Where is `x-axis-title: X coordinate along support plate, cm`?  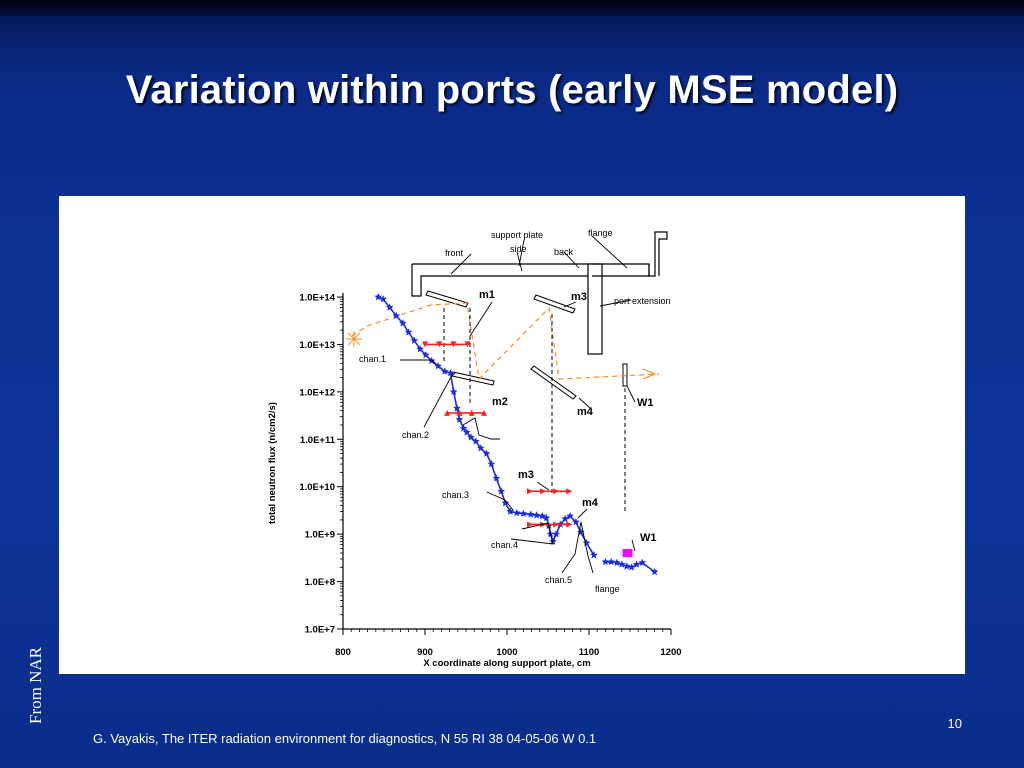 x-axis-title: X coordinate along support plate, cm is located at coordinates (506, 663).